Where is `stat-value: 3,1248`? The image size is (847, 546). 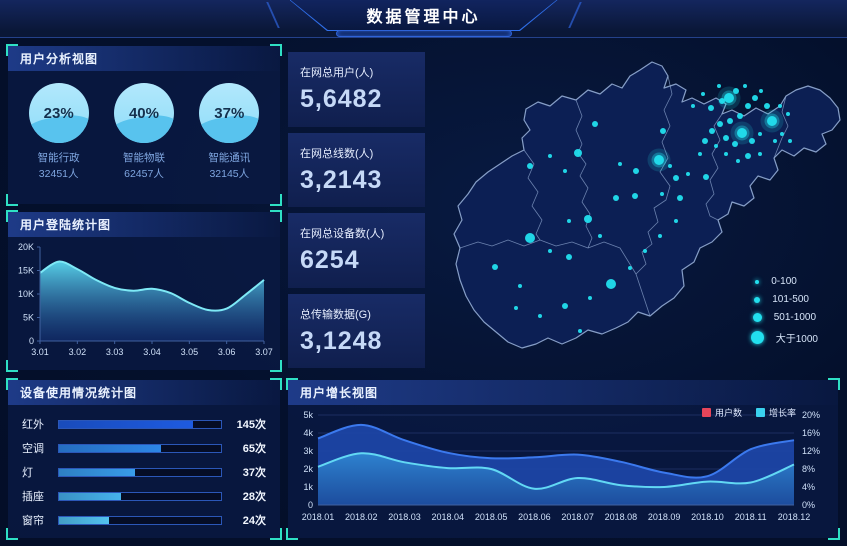 stat-value: 3,1248 is located at coordinates (341, 340).